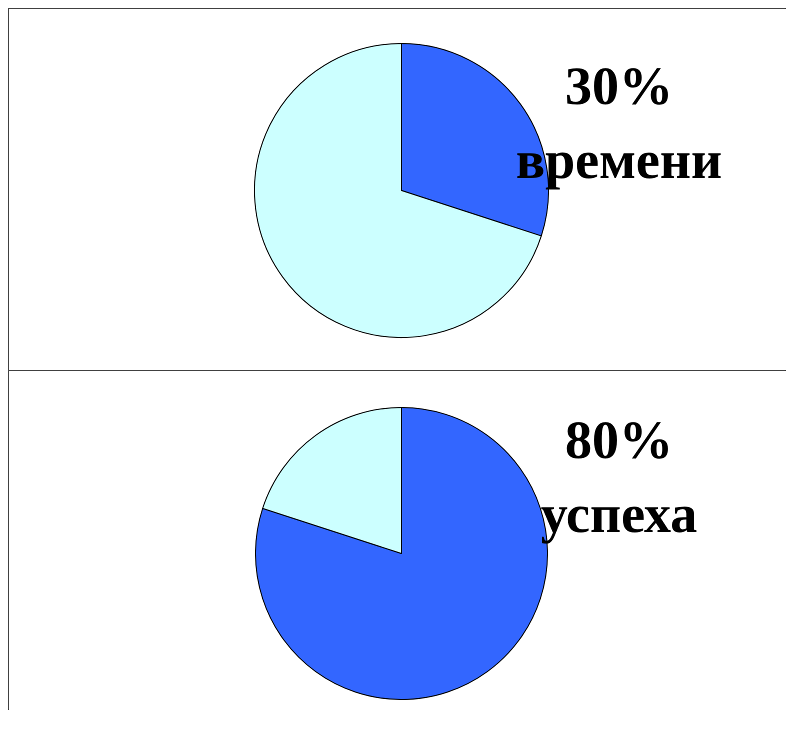  What do you see at coordinates (619, 514) in the screenshot?
I see `text: успеха` at bounding box center [619, 514].